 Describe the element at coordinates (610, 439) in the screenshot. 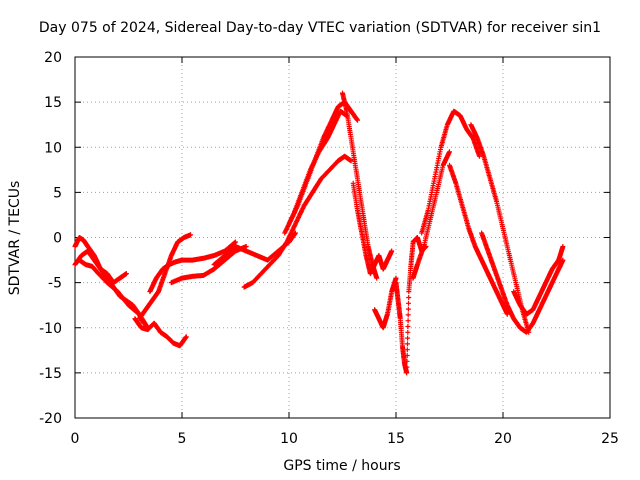

I see `x-tick-label: 25` at that location.